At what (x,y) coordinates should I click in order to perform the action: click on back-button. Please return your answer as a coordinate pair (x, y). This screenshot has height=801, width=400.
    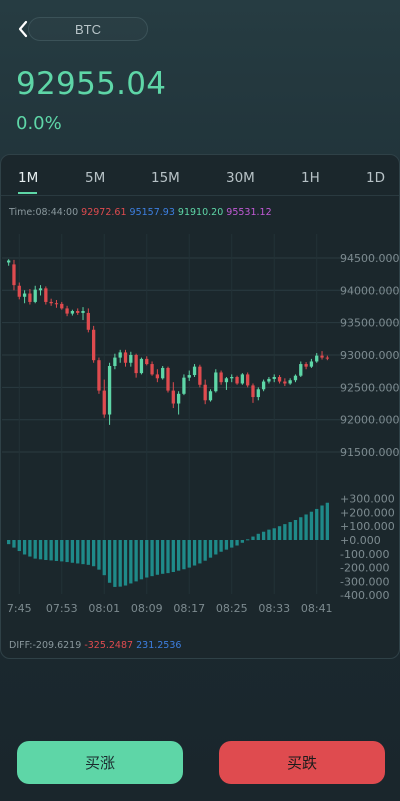
    Looking at the image, I should click on (24, 29).